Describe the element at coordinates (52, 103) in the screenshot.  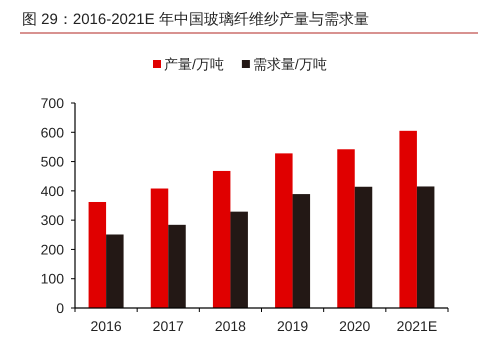
I see `y-tick-label: 700` at that location.